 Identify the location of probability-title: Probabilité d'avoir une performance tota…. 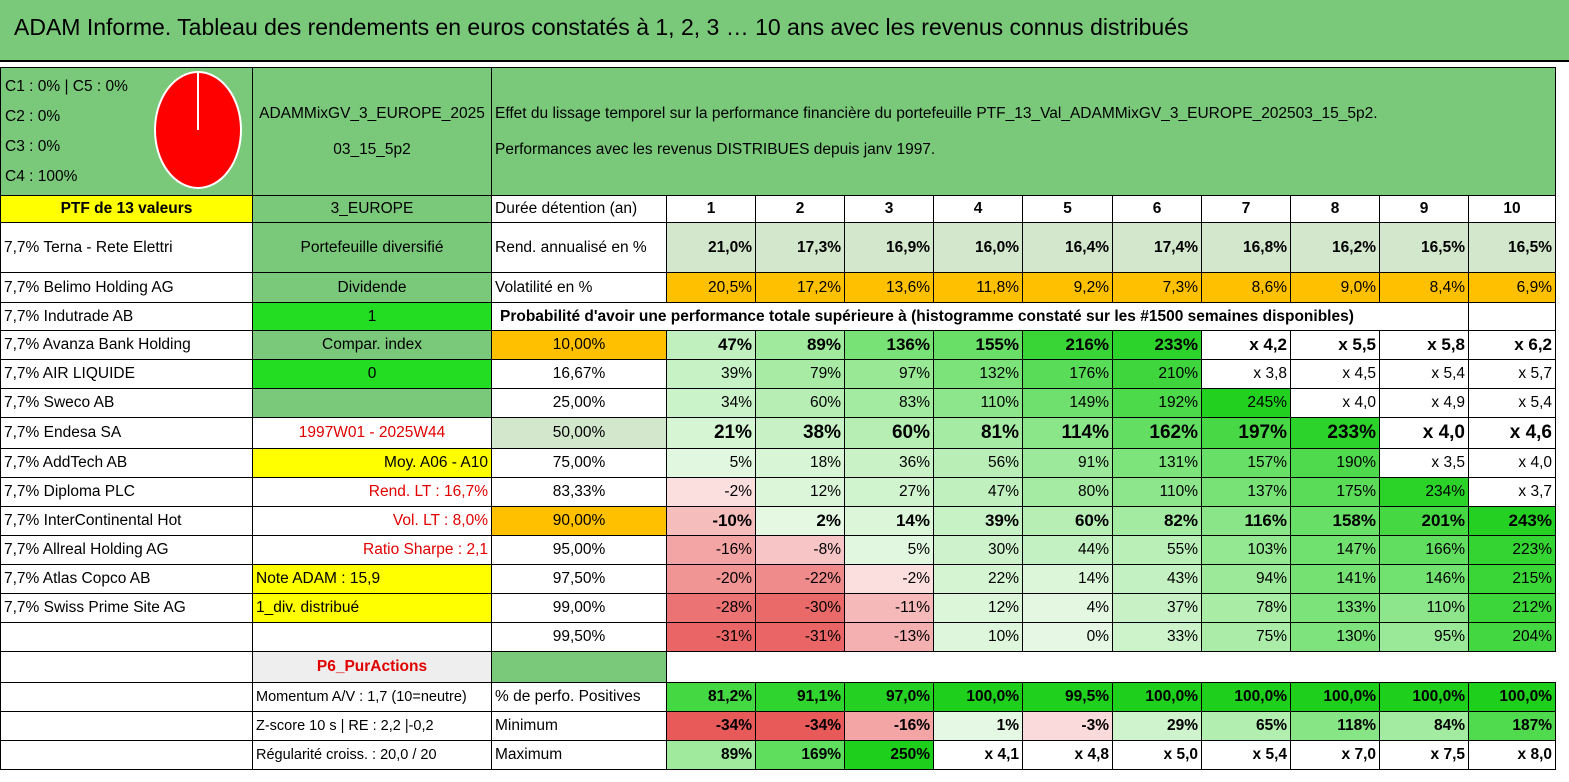
(980, 316).